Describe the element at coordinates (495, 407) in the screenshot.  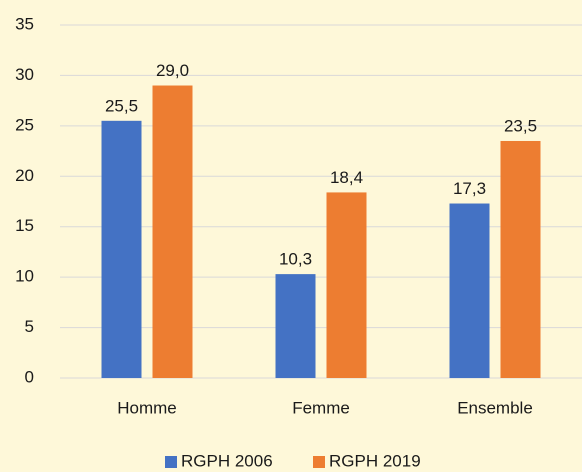
I see `x-tick-label: Ensemble` at that location.